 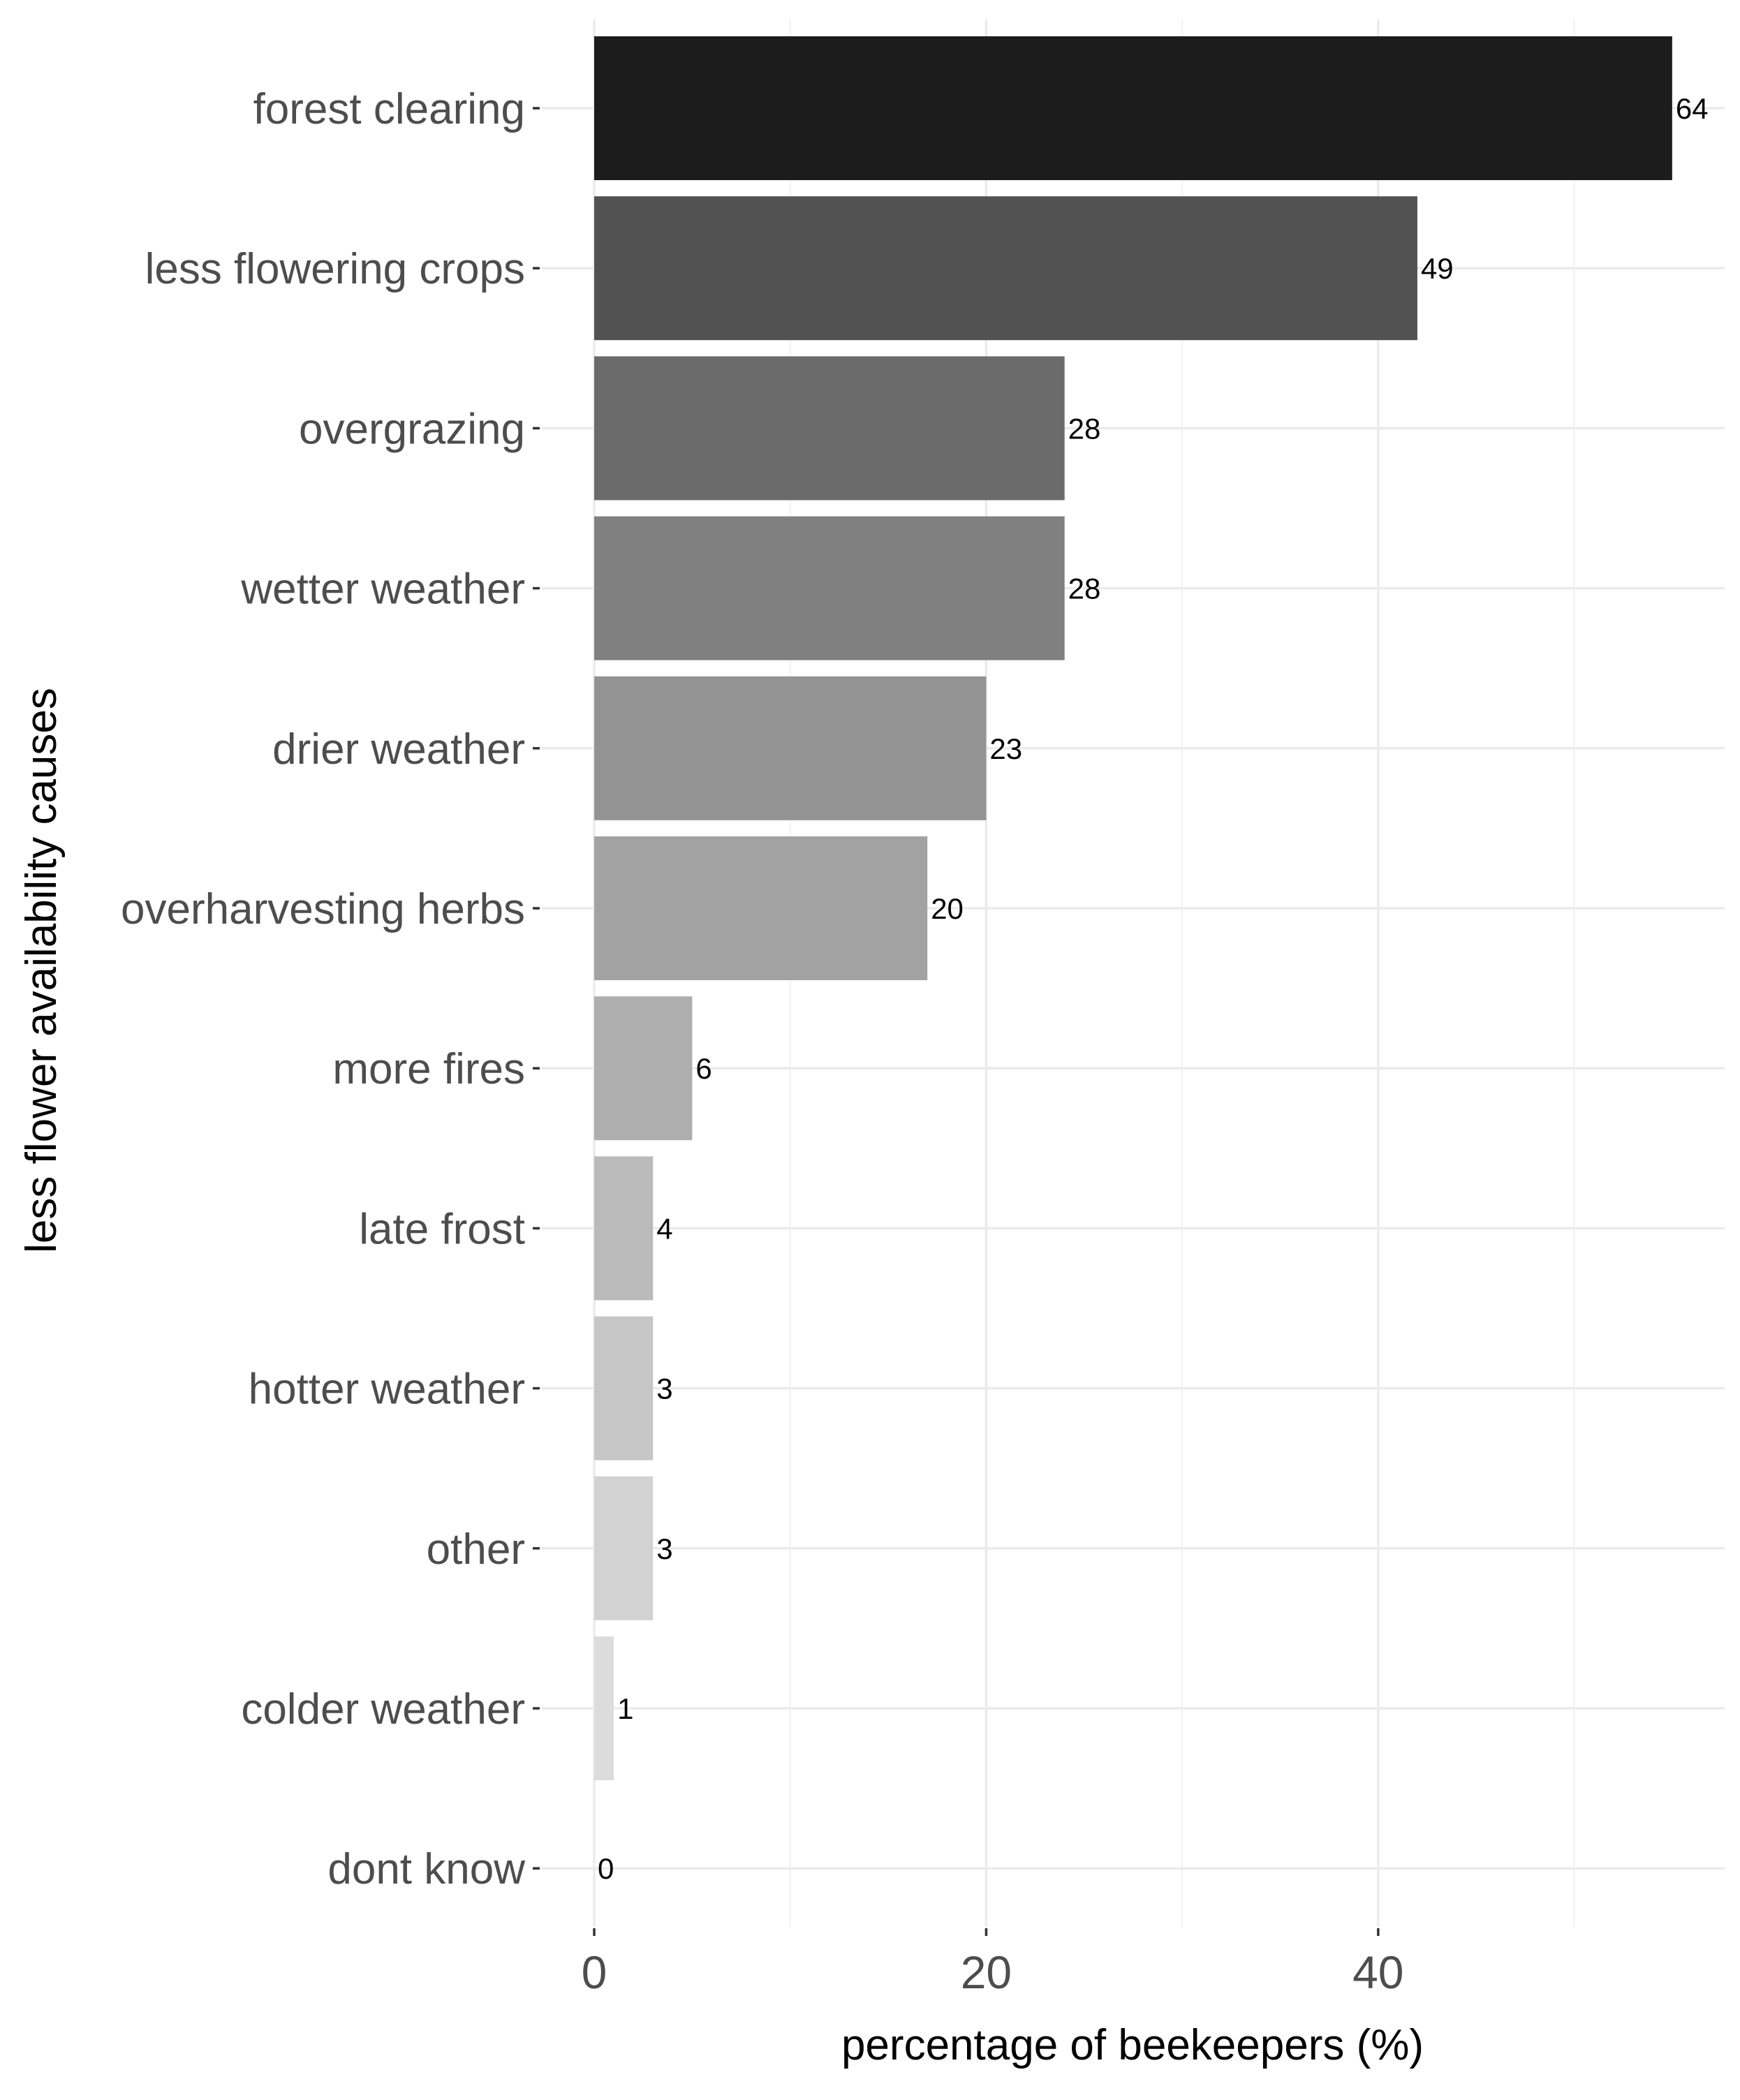 What do you see at coordinates (412, 429) in the screenshot?
I see `y-tick-label: overgrazing` at bounding box center [412, 429].